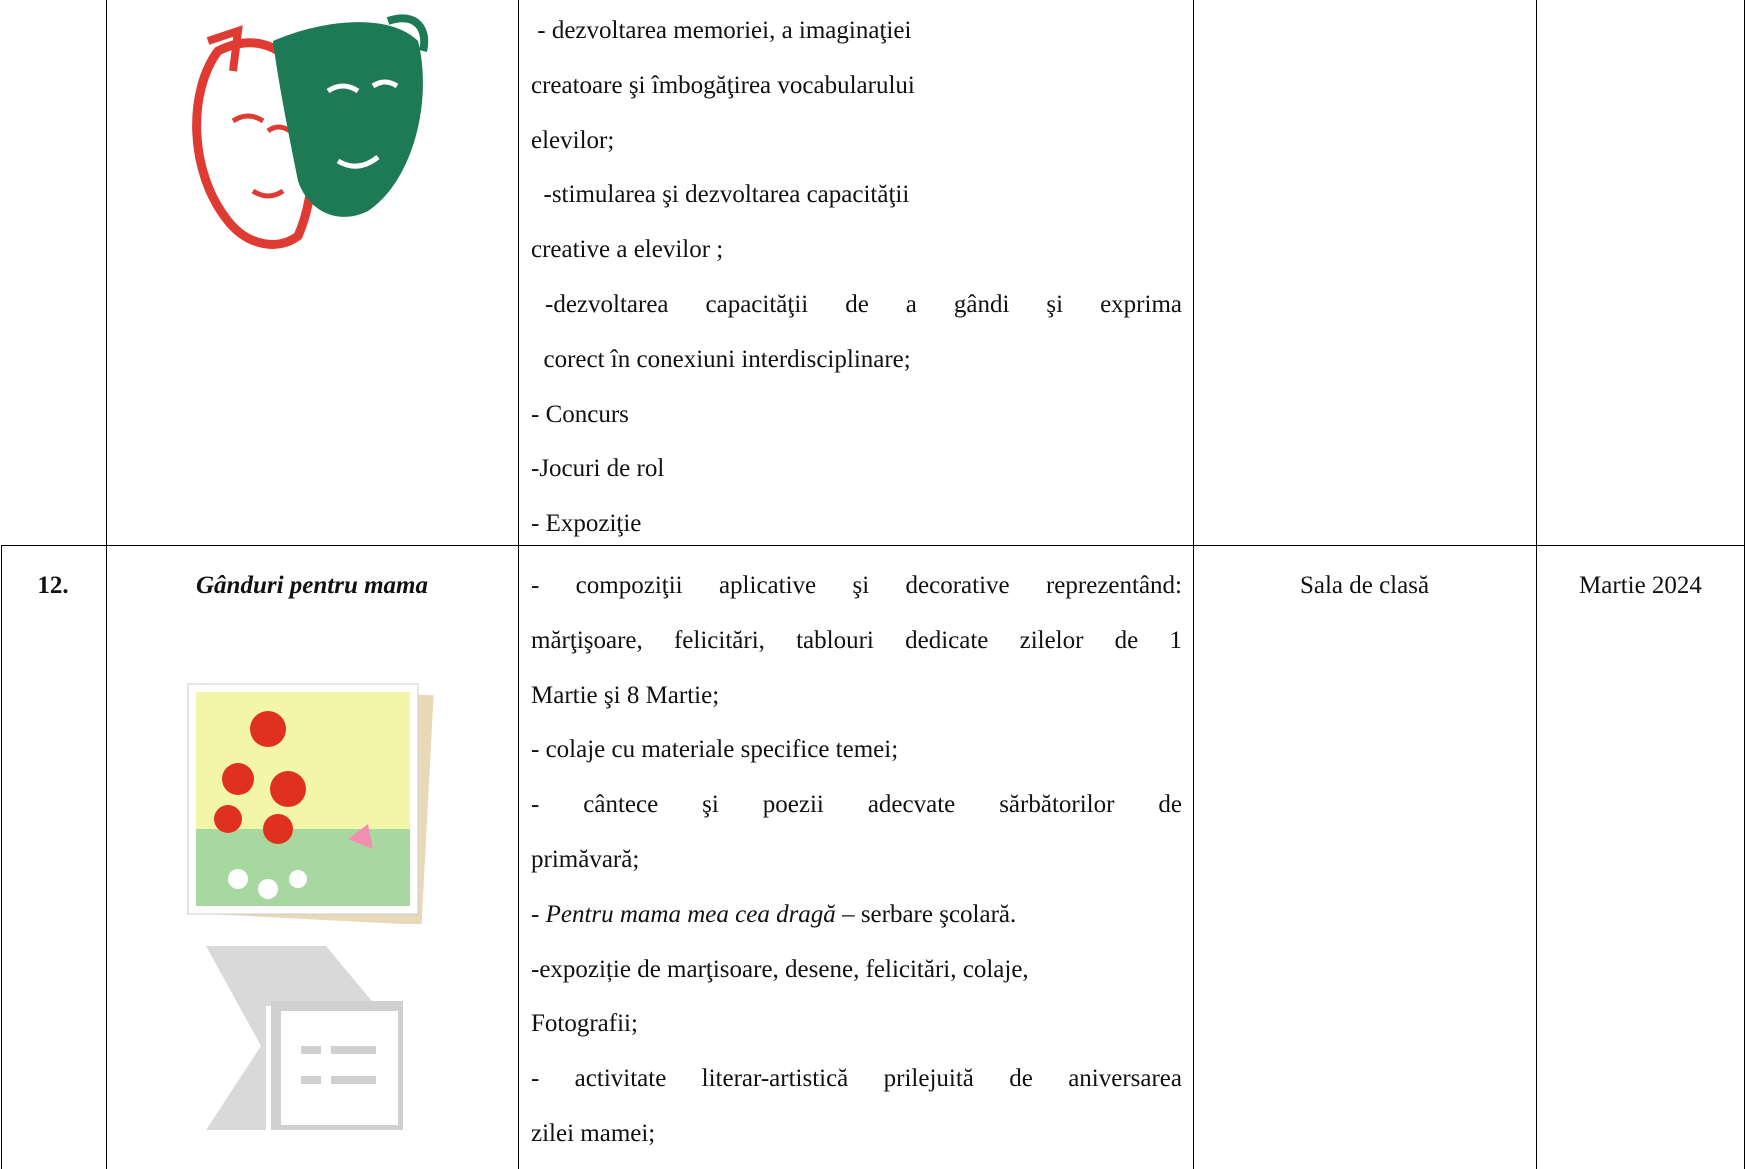 The height and width of the screenshot is (1169, 1745). I want to click on theatre-masks-image, so click(310, 131).